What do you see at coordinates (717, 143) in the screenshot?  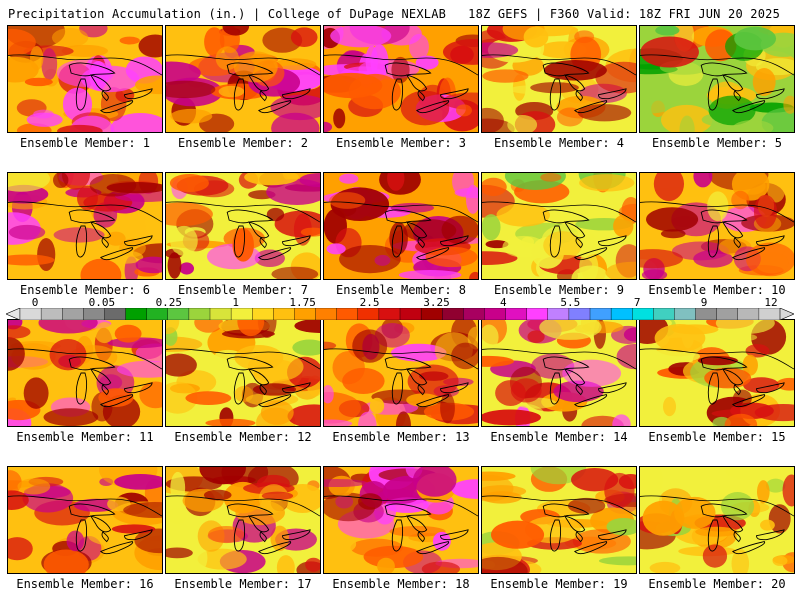 I see `ensemble-member-label: Ensemble Member: 5` at bounding box center [717, 143].